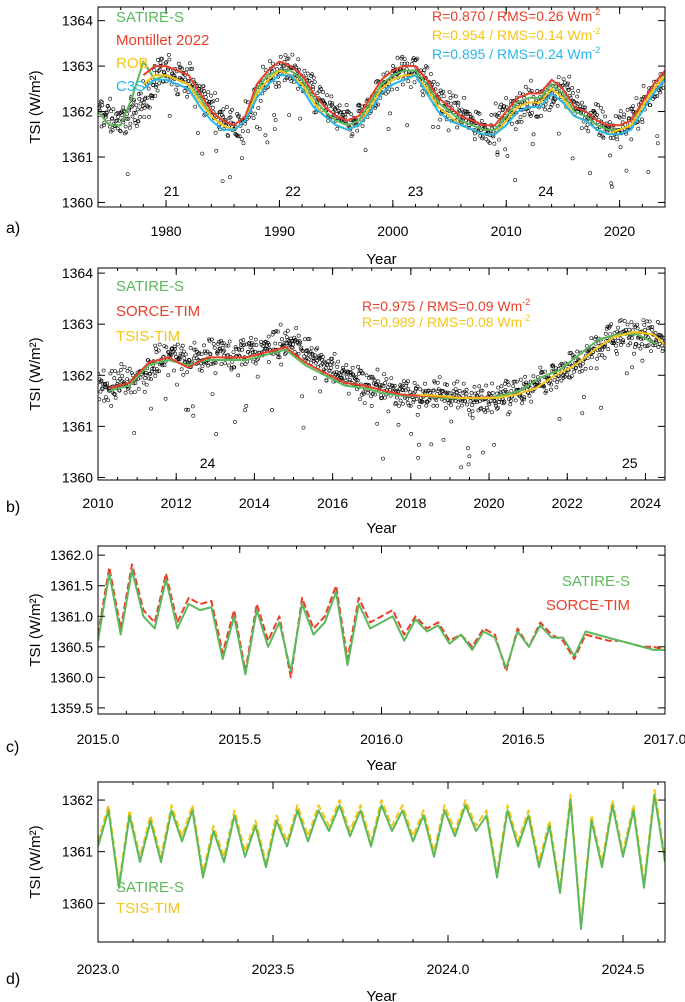 This screenshot has width=685, height=1002. Describe the element at coordinates (403, 93) in the screenshot. I see `series-line-montillet-2022` at that location.